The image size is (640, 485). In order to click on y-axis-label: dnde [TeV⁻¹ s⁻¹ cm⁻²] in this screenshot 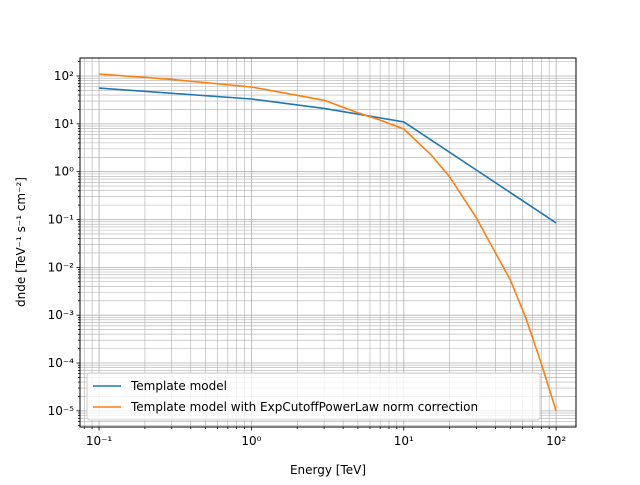, I will do `click(21, 242)`.